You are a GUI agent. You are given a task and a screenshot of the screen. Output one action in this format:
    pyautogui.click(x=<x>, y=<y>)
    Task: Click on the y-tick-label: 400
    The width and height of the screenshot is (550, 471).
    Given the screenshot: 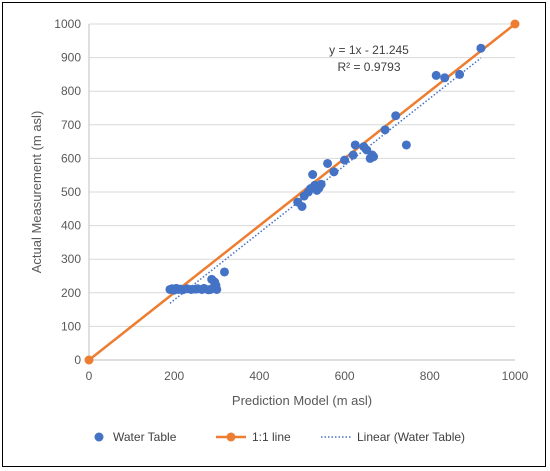 What is the action you would take?
    pyautogui.click(x=71, y=226)
    